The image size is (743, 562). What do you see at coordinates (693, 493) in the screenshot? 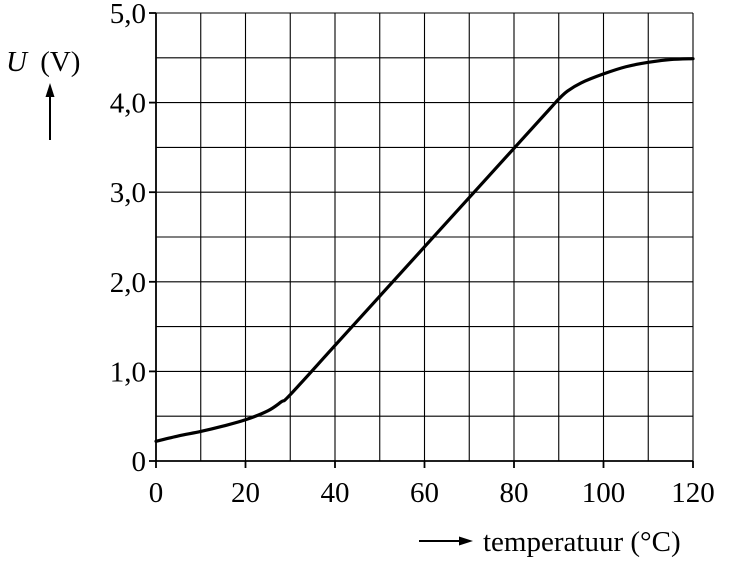
I see `x-tick-label: 120` at bounding box center [693, 493].